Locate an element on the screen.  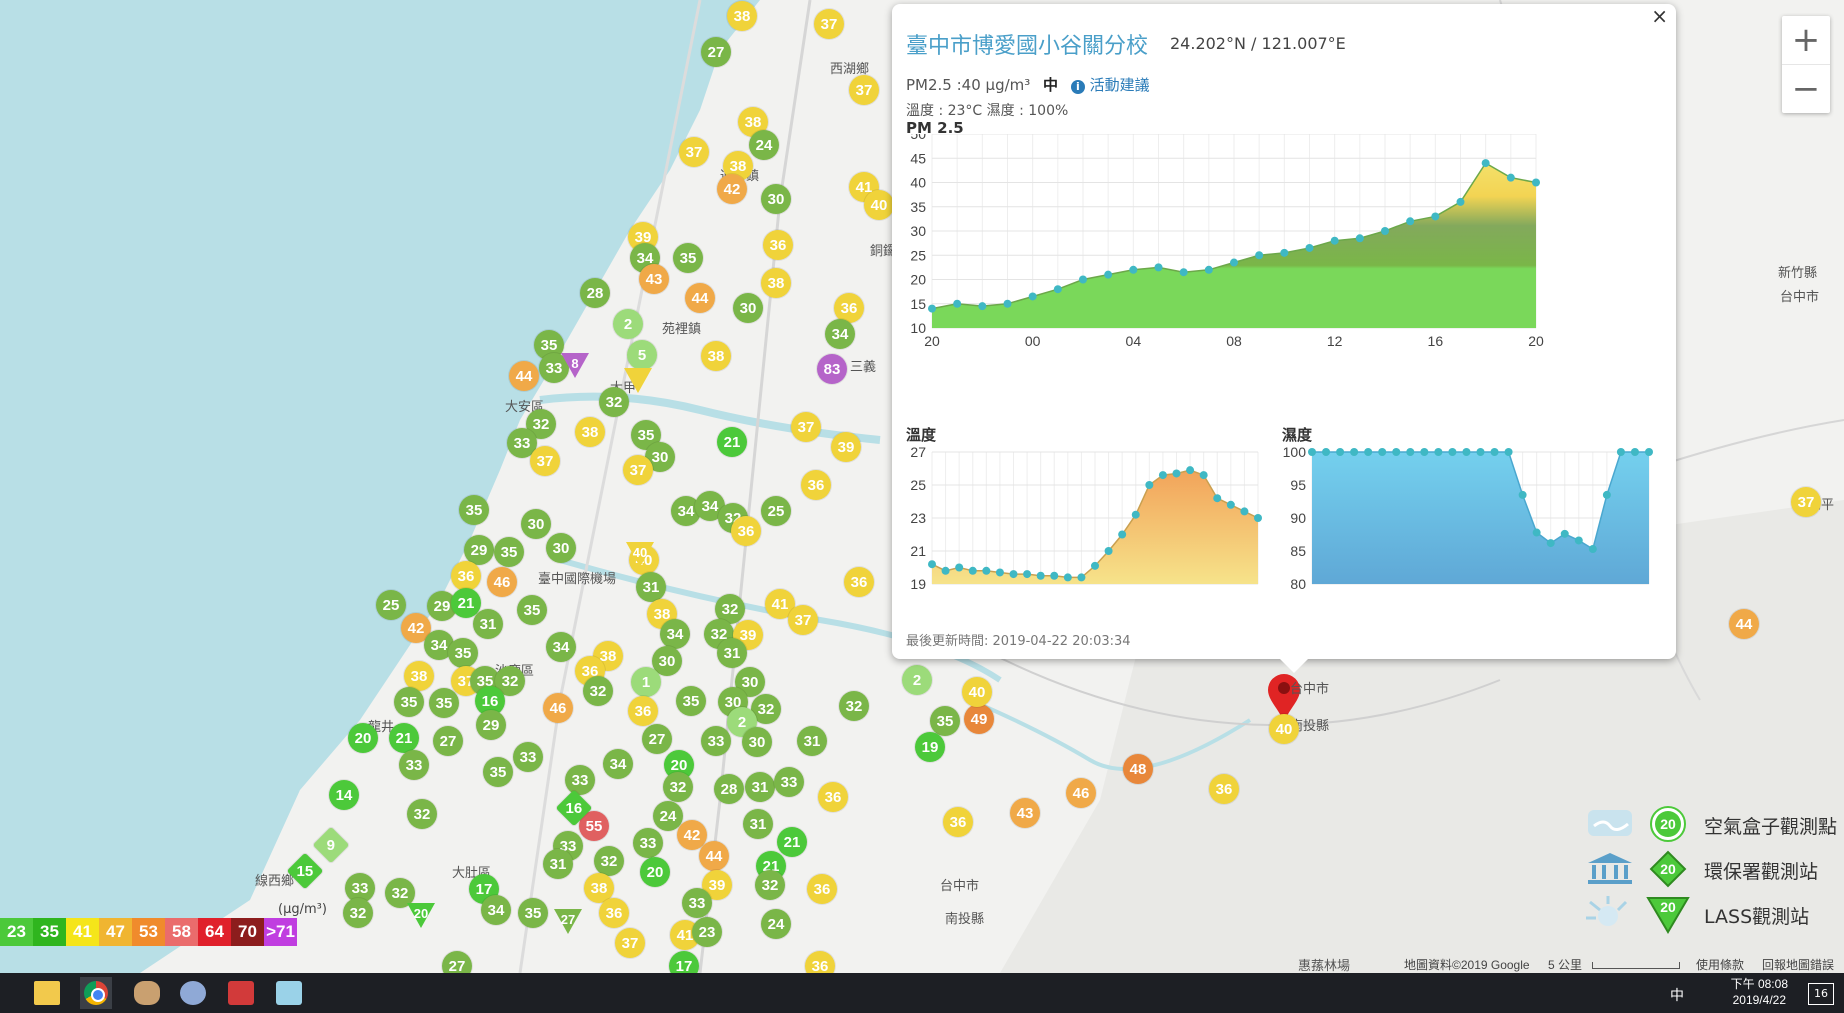
air-box-marker: 5 is located at coordinates (642, 355).